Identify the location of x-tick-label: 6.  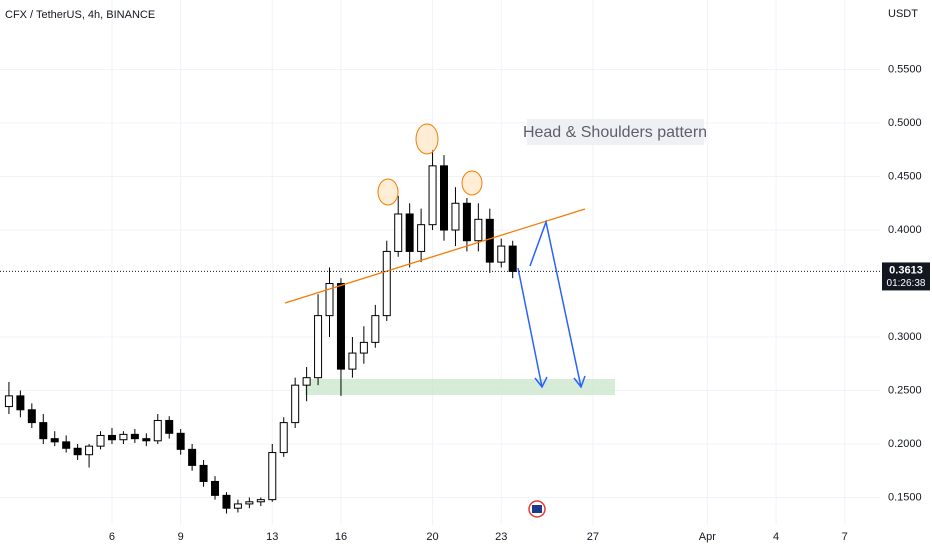
(112, 537).